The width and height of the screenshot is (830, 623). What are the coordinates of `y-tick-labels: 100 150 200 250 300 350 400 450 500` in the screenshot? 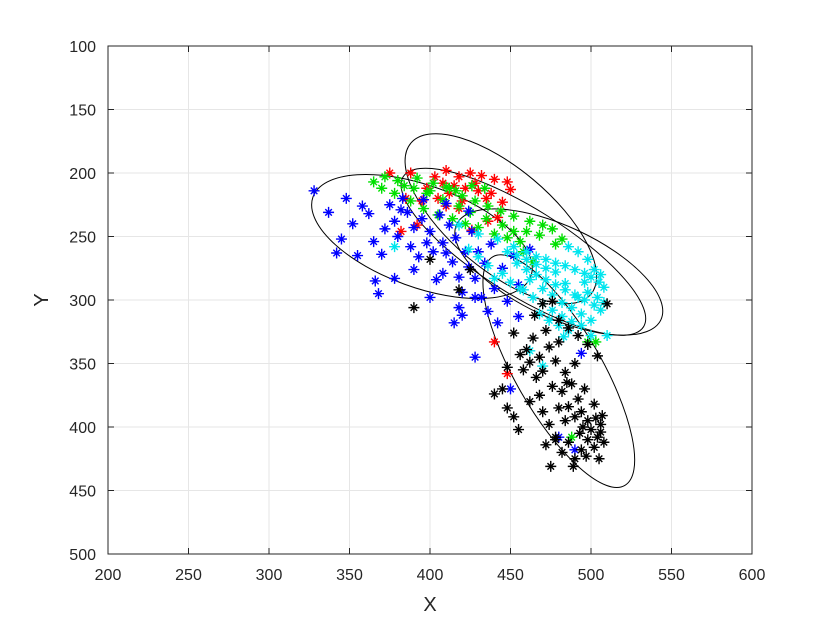 It's located at (82, 301).